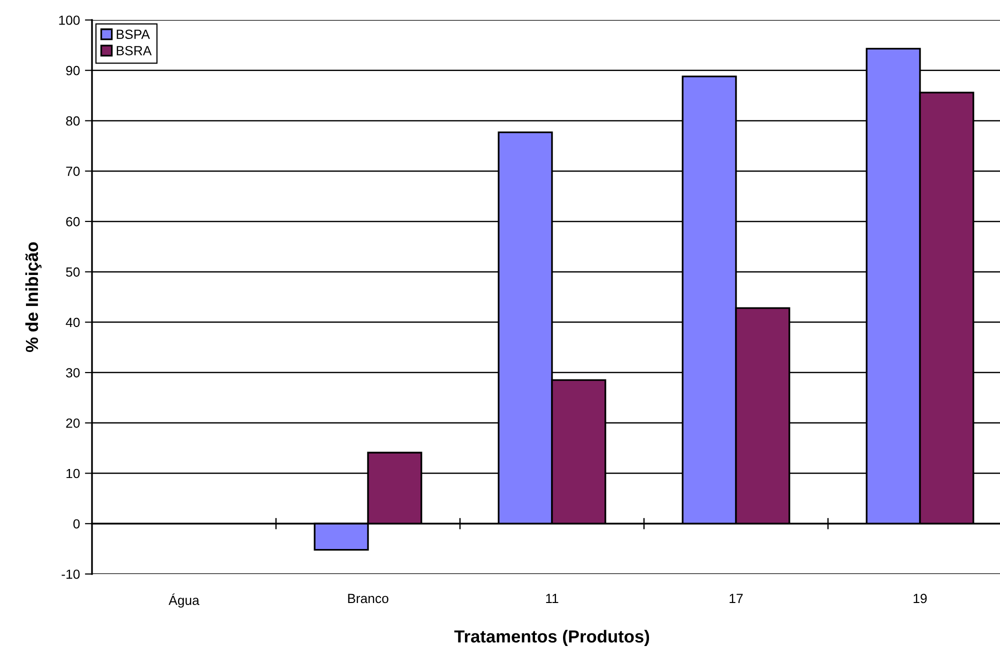 Image resolution: width=1000 pixels, height=648 pixels. Describe the element at coordinates (134, 51) in the screenshot. I see `legend-label: BSRA` at that location.